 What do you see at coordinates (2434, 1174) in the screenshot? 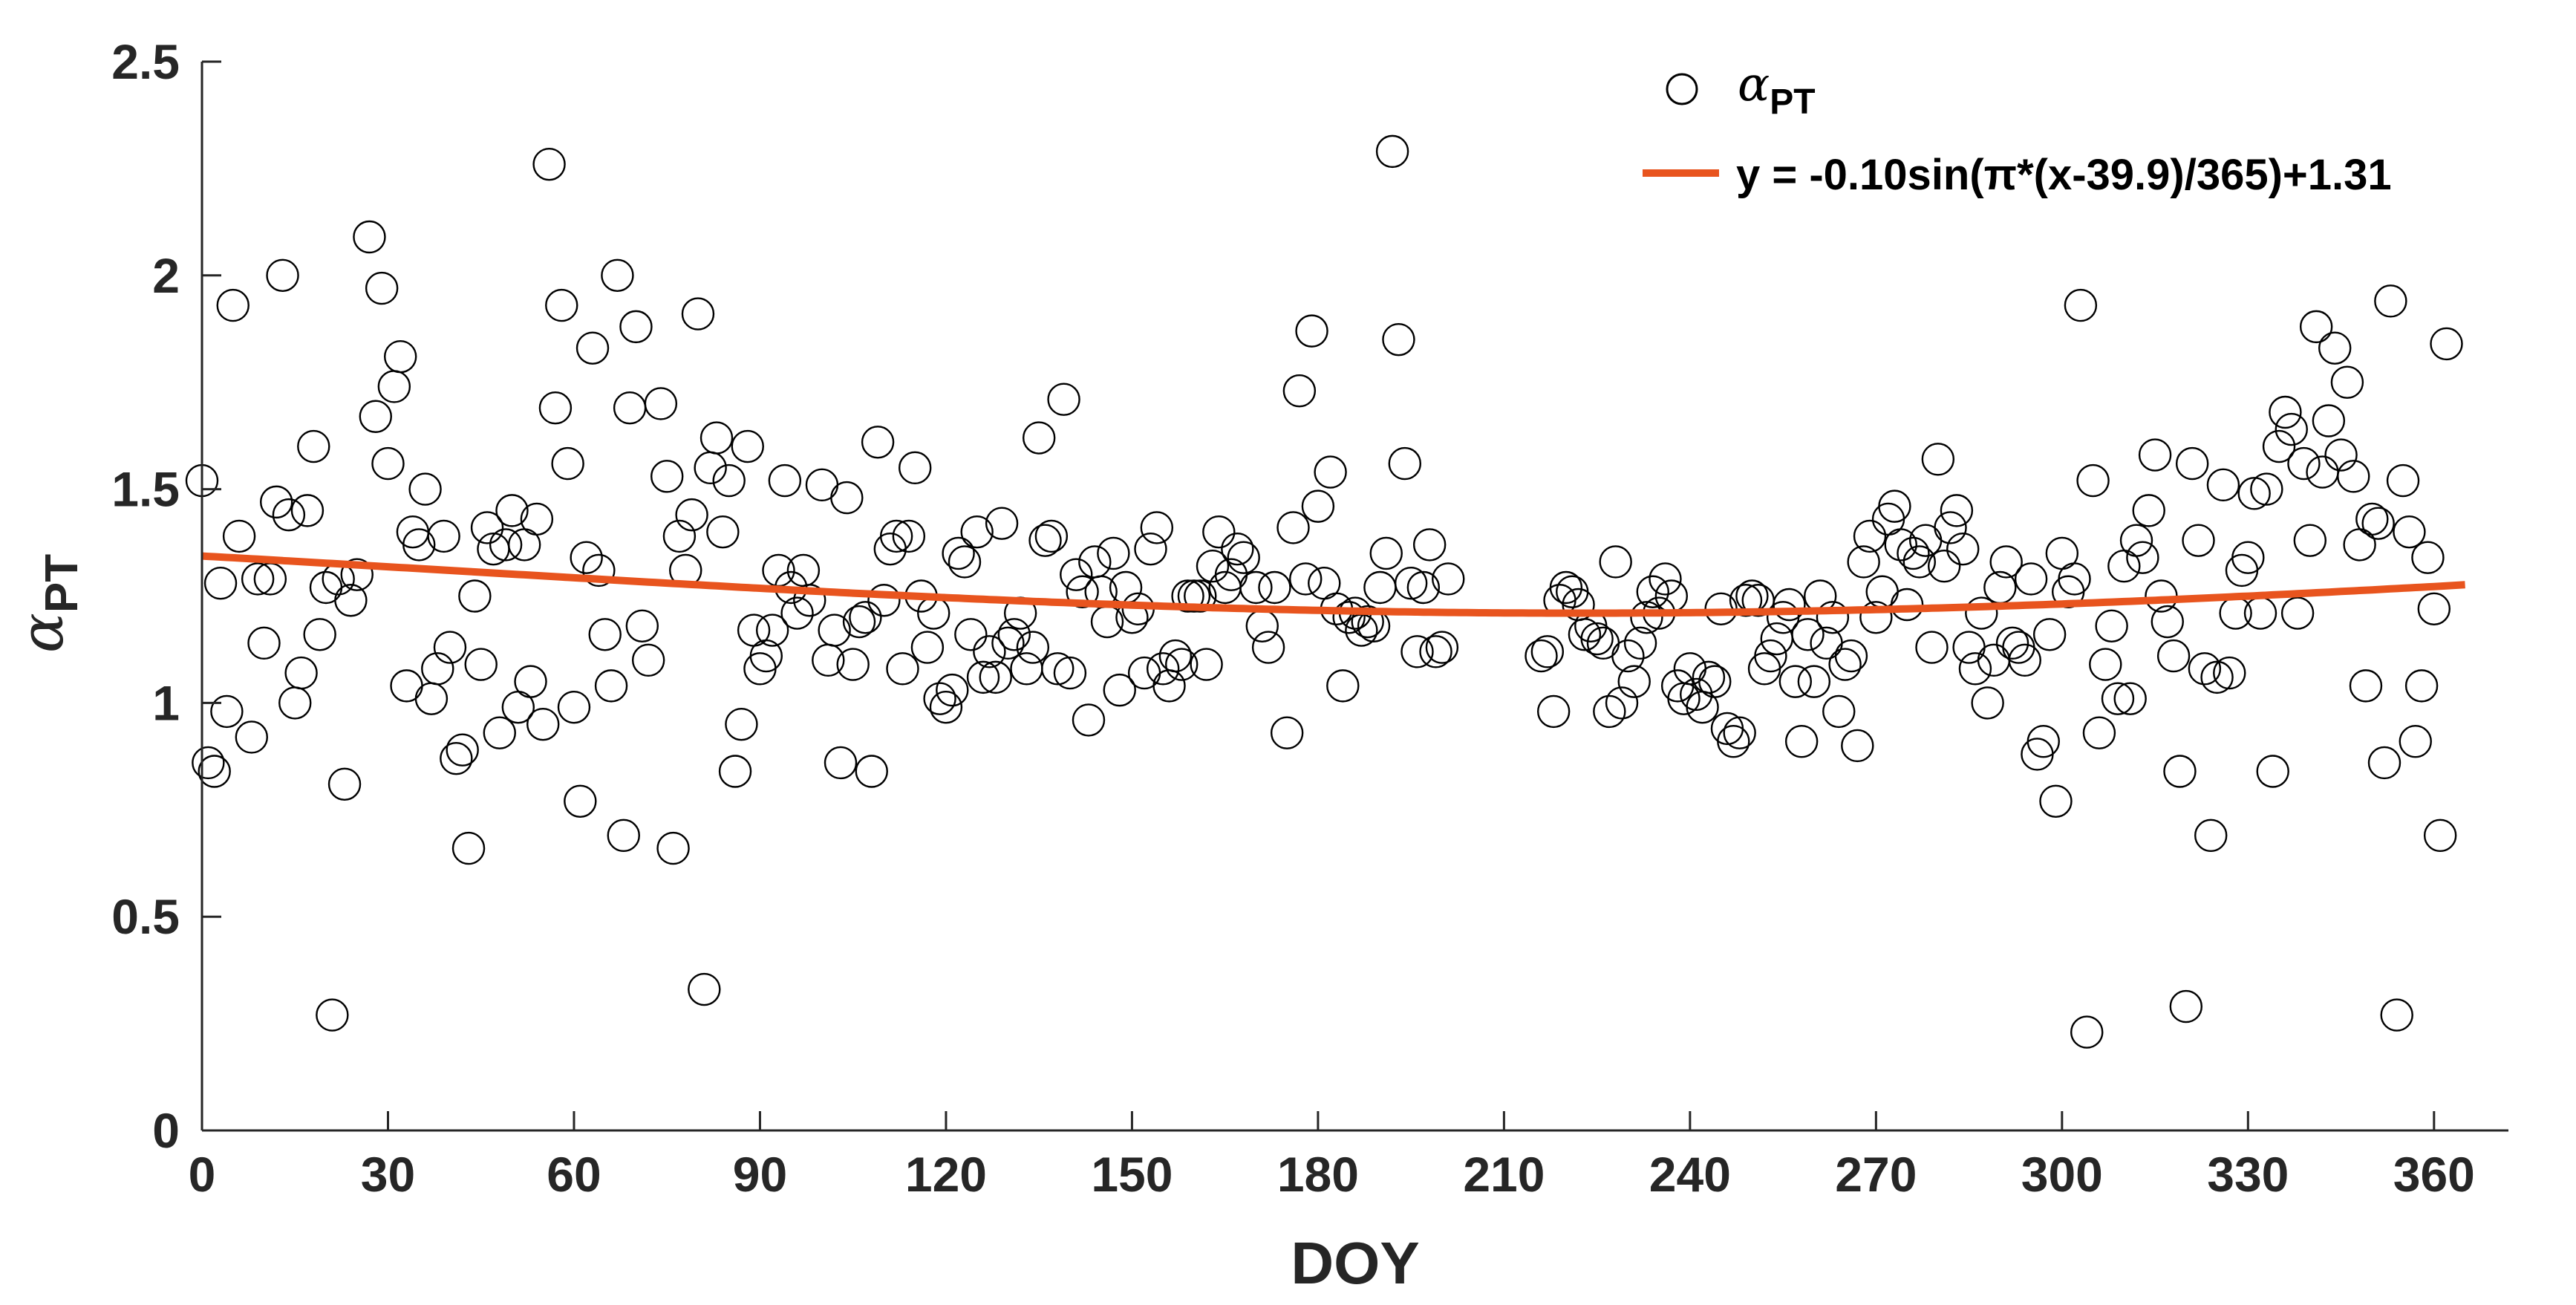
I see `x-tick-label: 360` at bounding box center [2434, 1174].